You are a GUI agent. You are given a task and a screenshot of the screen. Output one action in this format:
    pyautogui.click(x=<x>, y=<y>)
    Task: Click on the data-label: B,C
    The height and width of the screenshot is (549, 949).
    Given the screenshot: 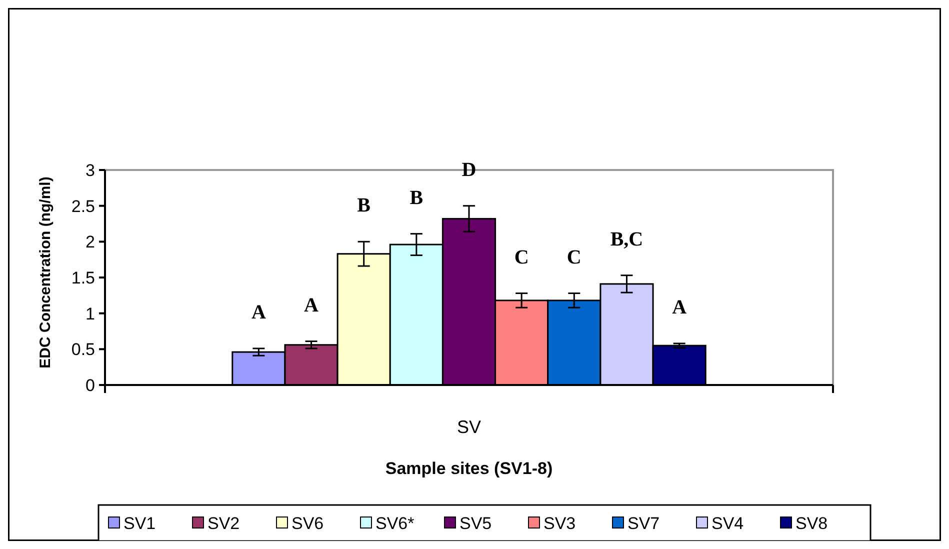 What is the action you would take?
    pyautogui.click(x=627, y=239)
    